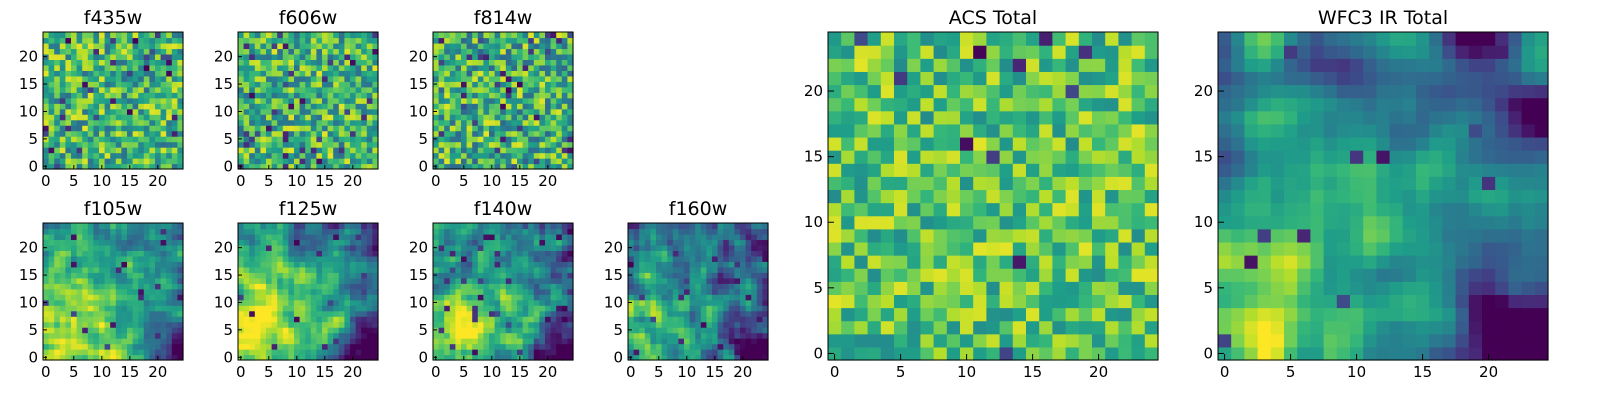  I want to click on panel-title: f140w, so click(503, 209).